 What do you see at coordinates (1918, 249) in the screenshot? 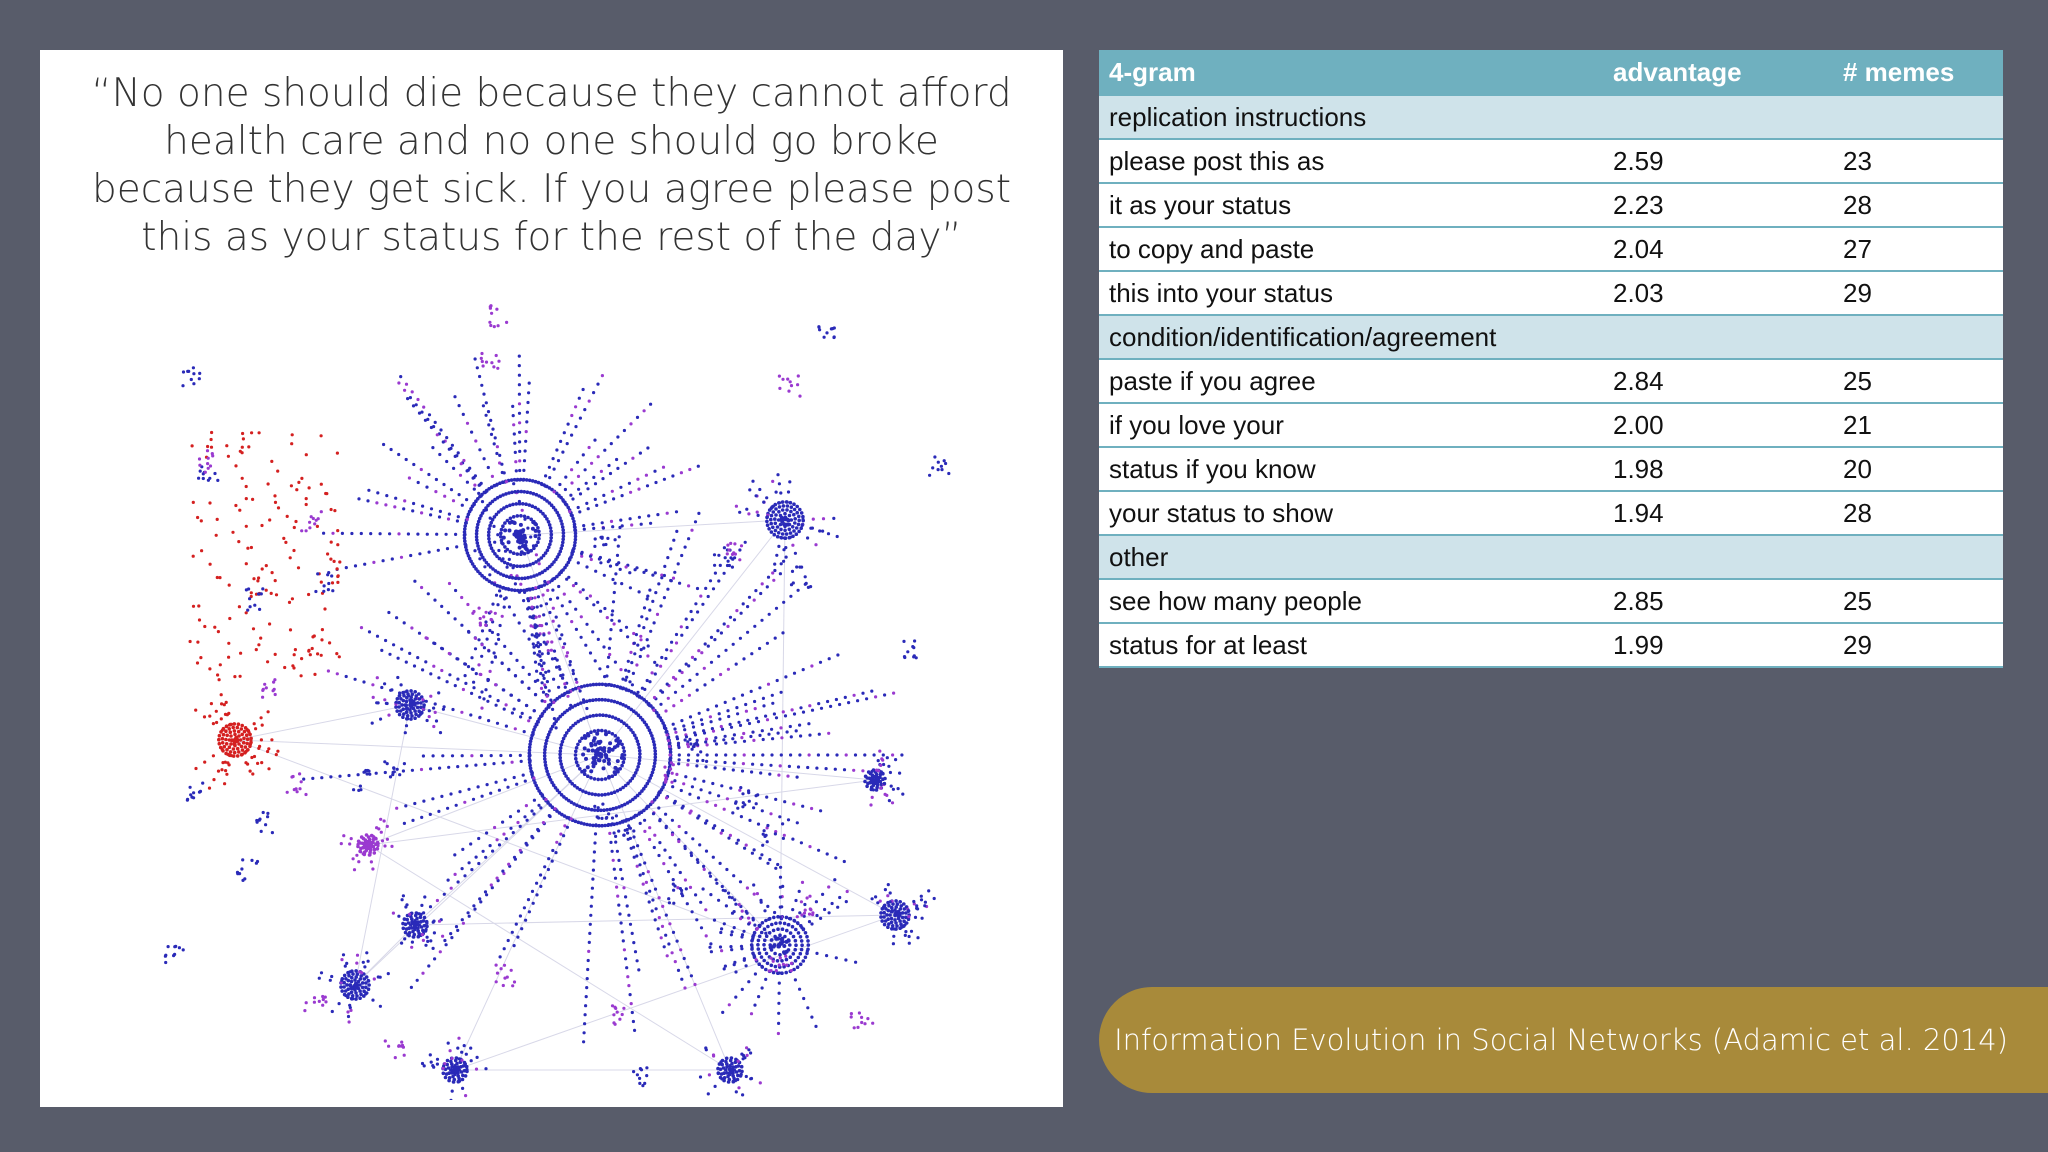
I see `memes-cell: 27` at bounding box center [1918, 249].